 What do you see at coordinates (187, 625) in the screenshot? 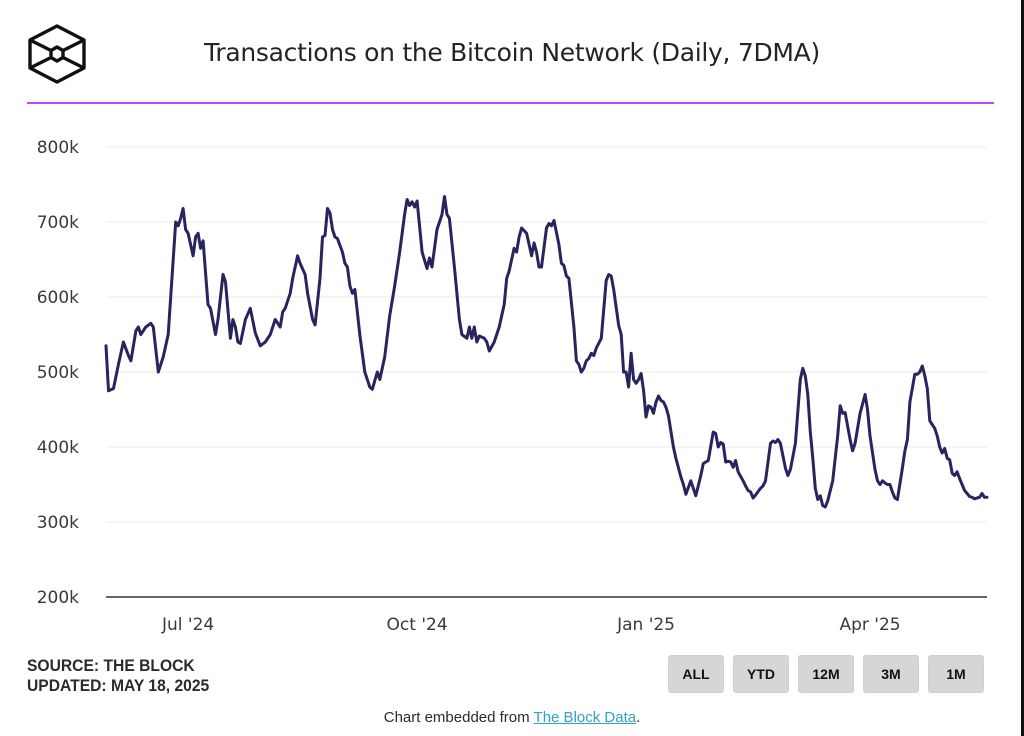
I see `x-tick-label: Jul '24` at bounding box center [187, 625].